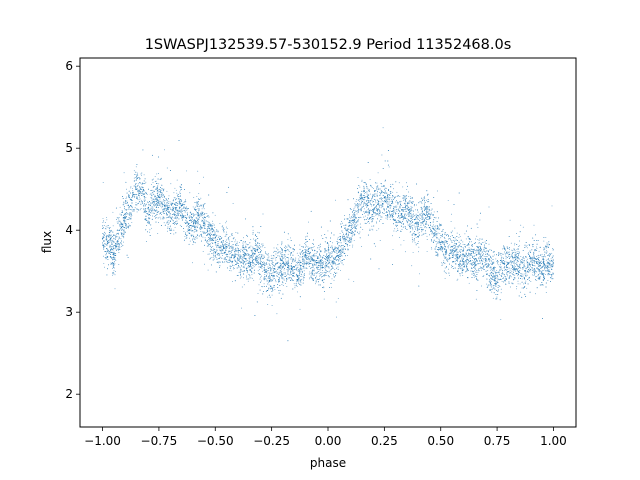 The width and height of the screenshot is (640, 480). I want to click on data-point, so click(441, 242).